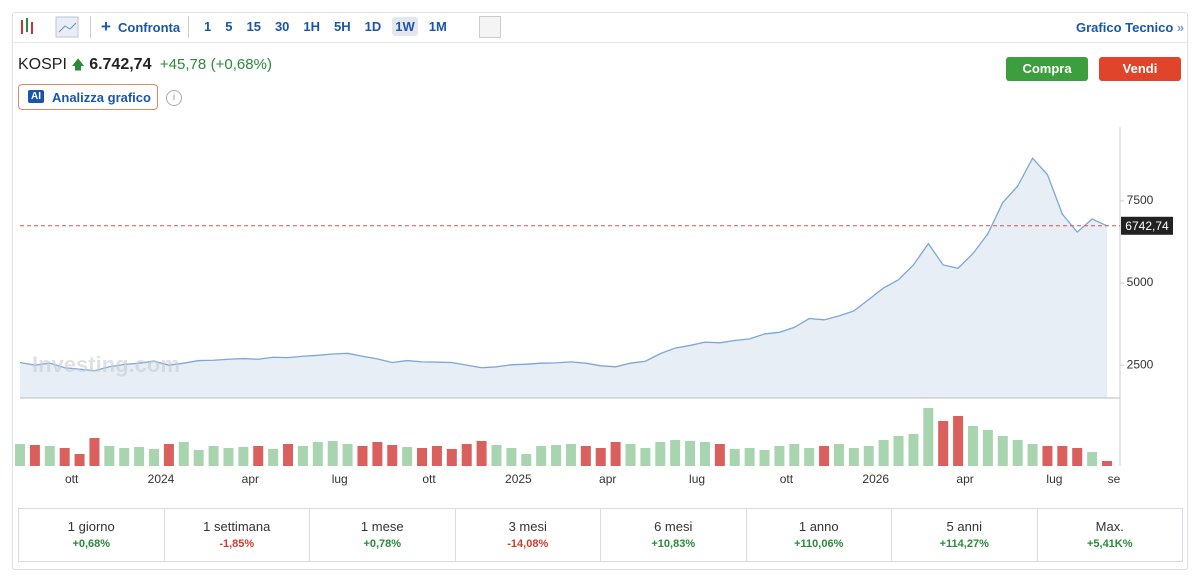  What do you see at coordinates (437, 26) in the screenshot?
I see `interval-button: 1M` at bounding box center [437, 26].